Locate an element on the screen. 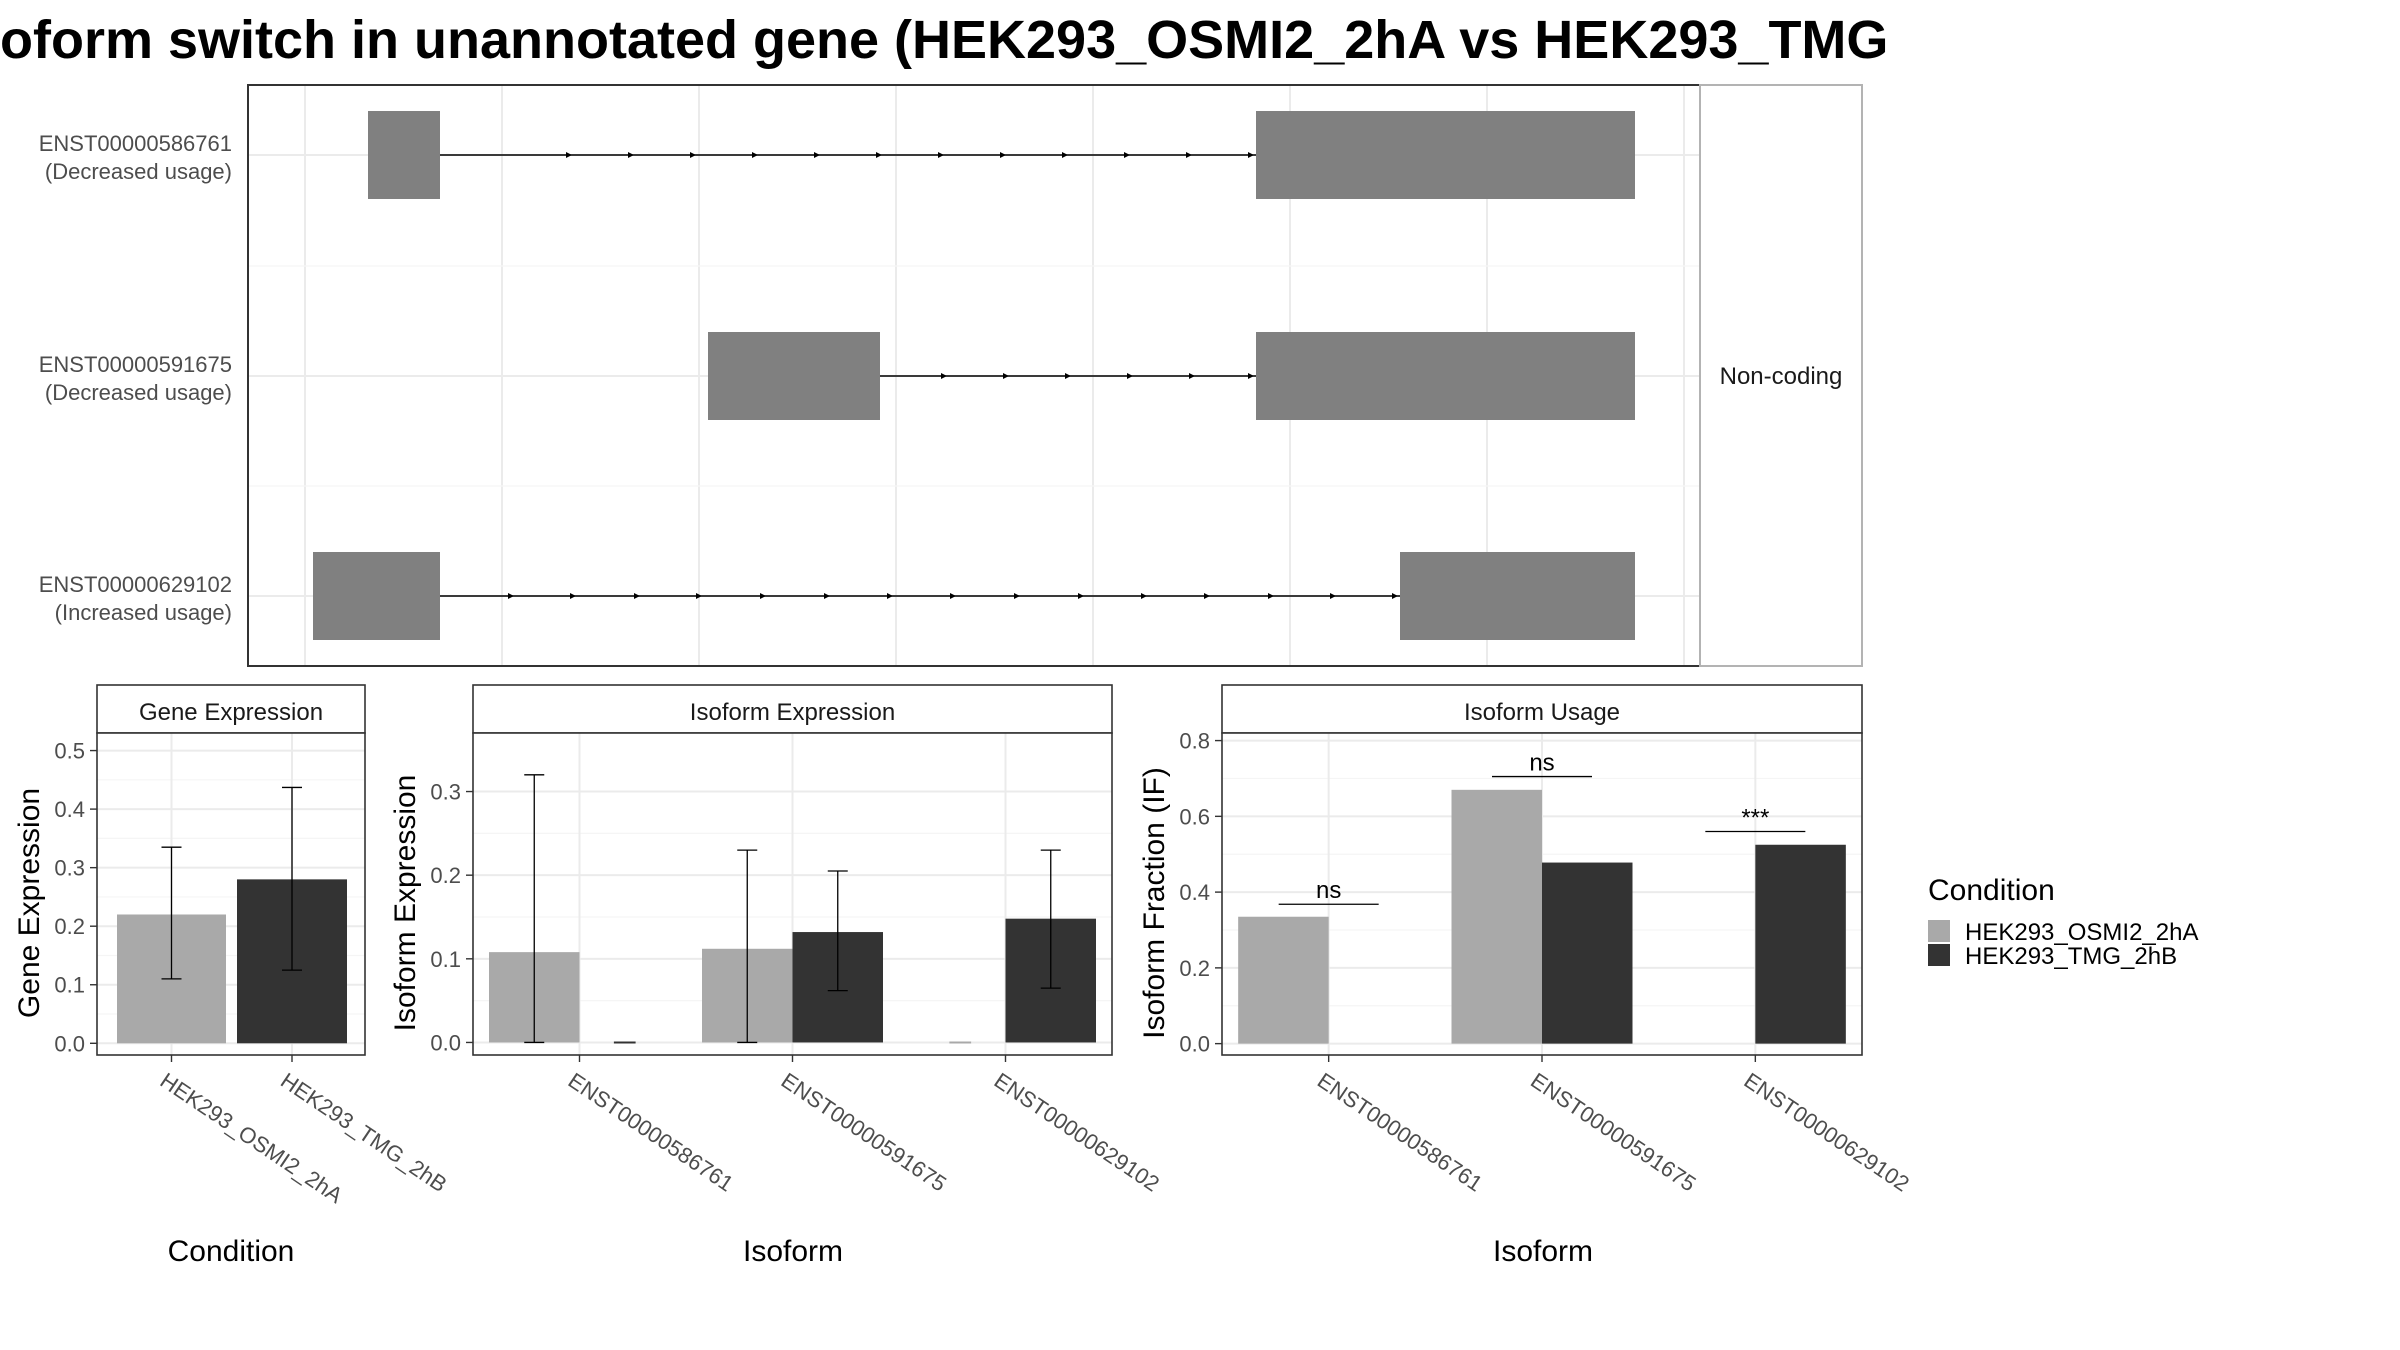 Image resolution: width=2400 pixels, height=1350 pixels. structure-minor-gridlines is located at coordinates (974, 376).